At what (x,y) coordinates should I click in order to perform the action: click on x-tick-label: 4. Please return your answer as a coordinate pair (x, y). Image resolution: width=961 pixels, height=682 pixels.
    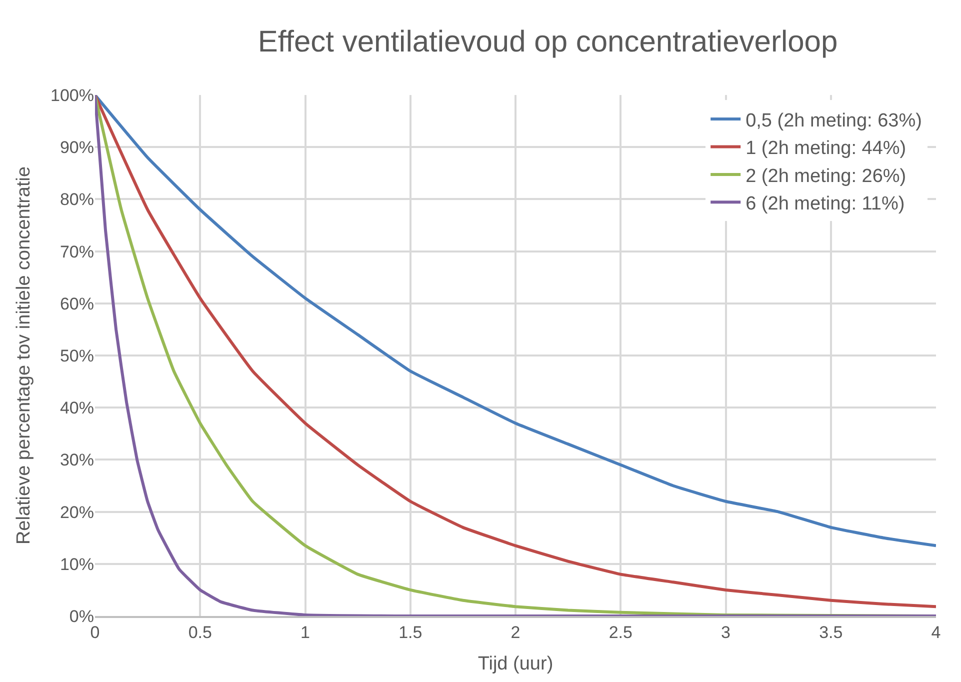
    Looking at the image, I should click on (936, 632).